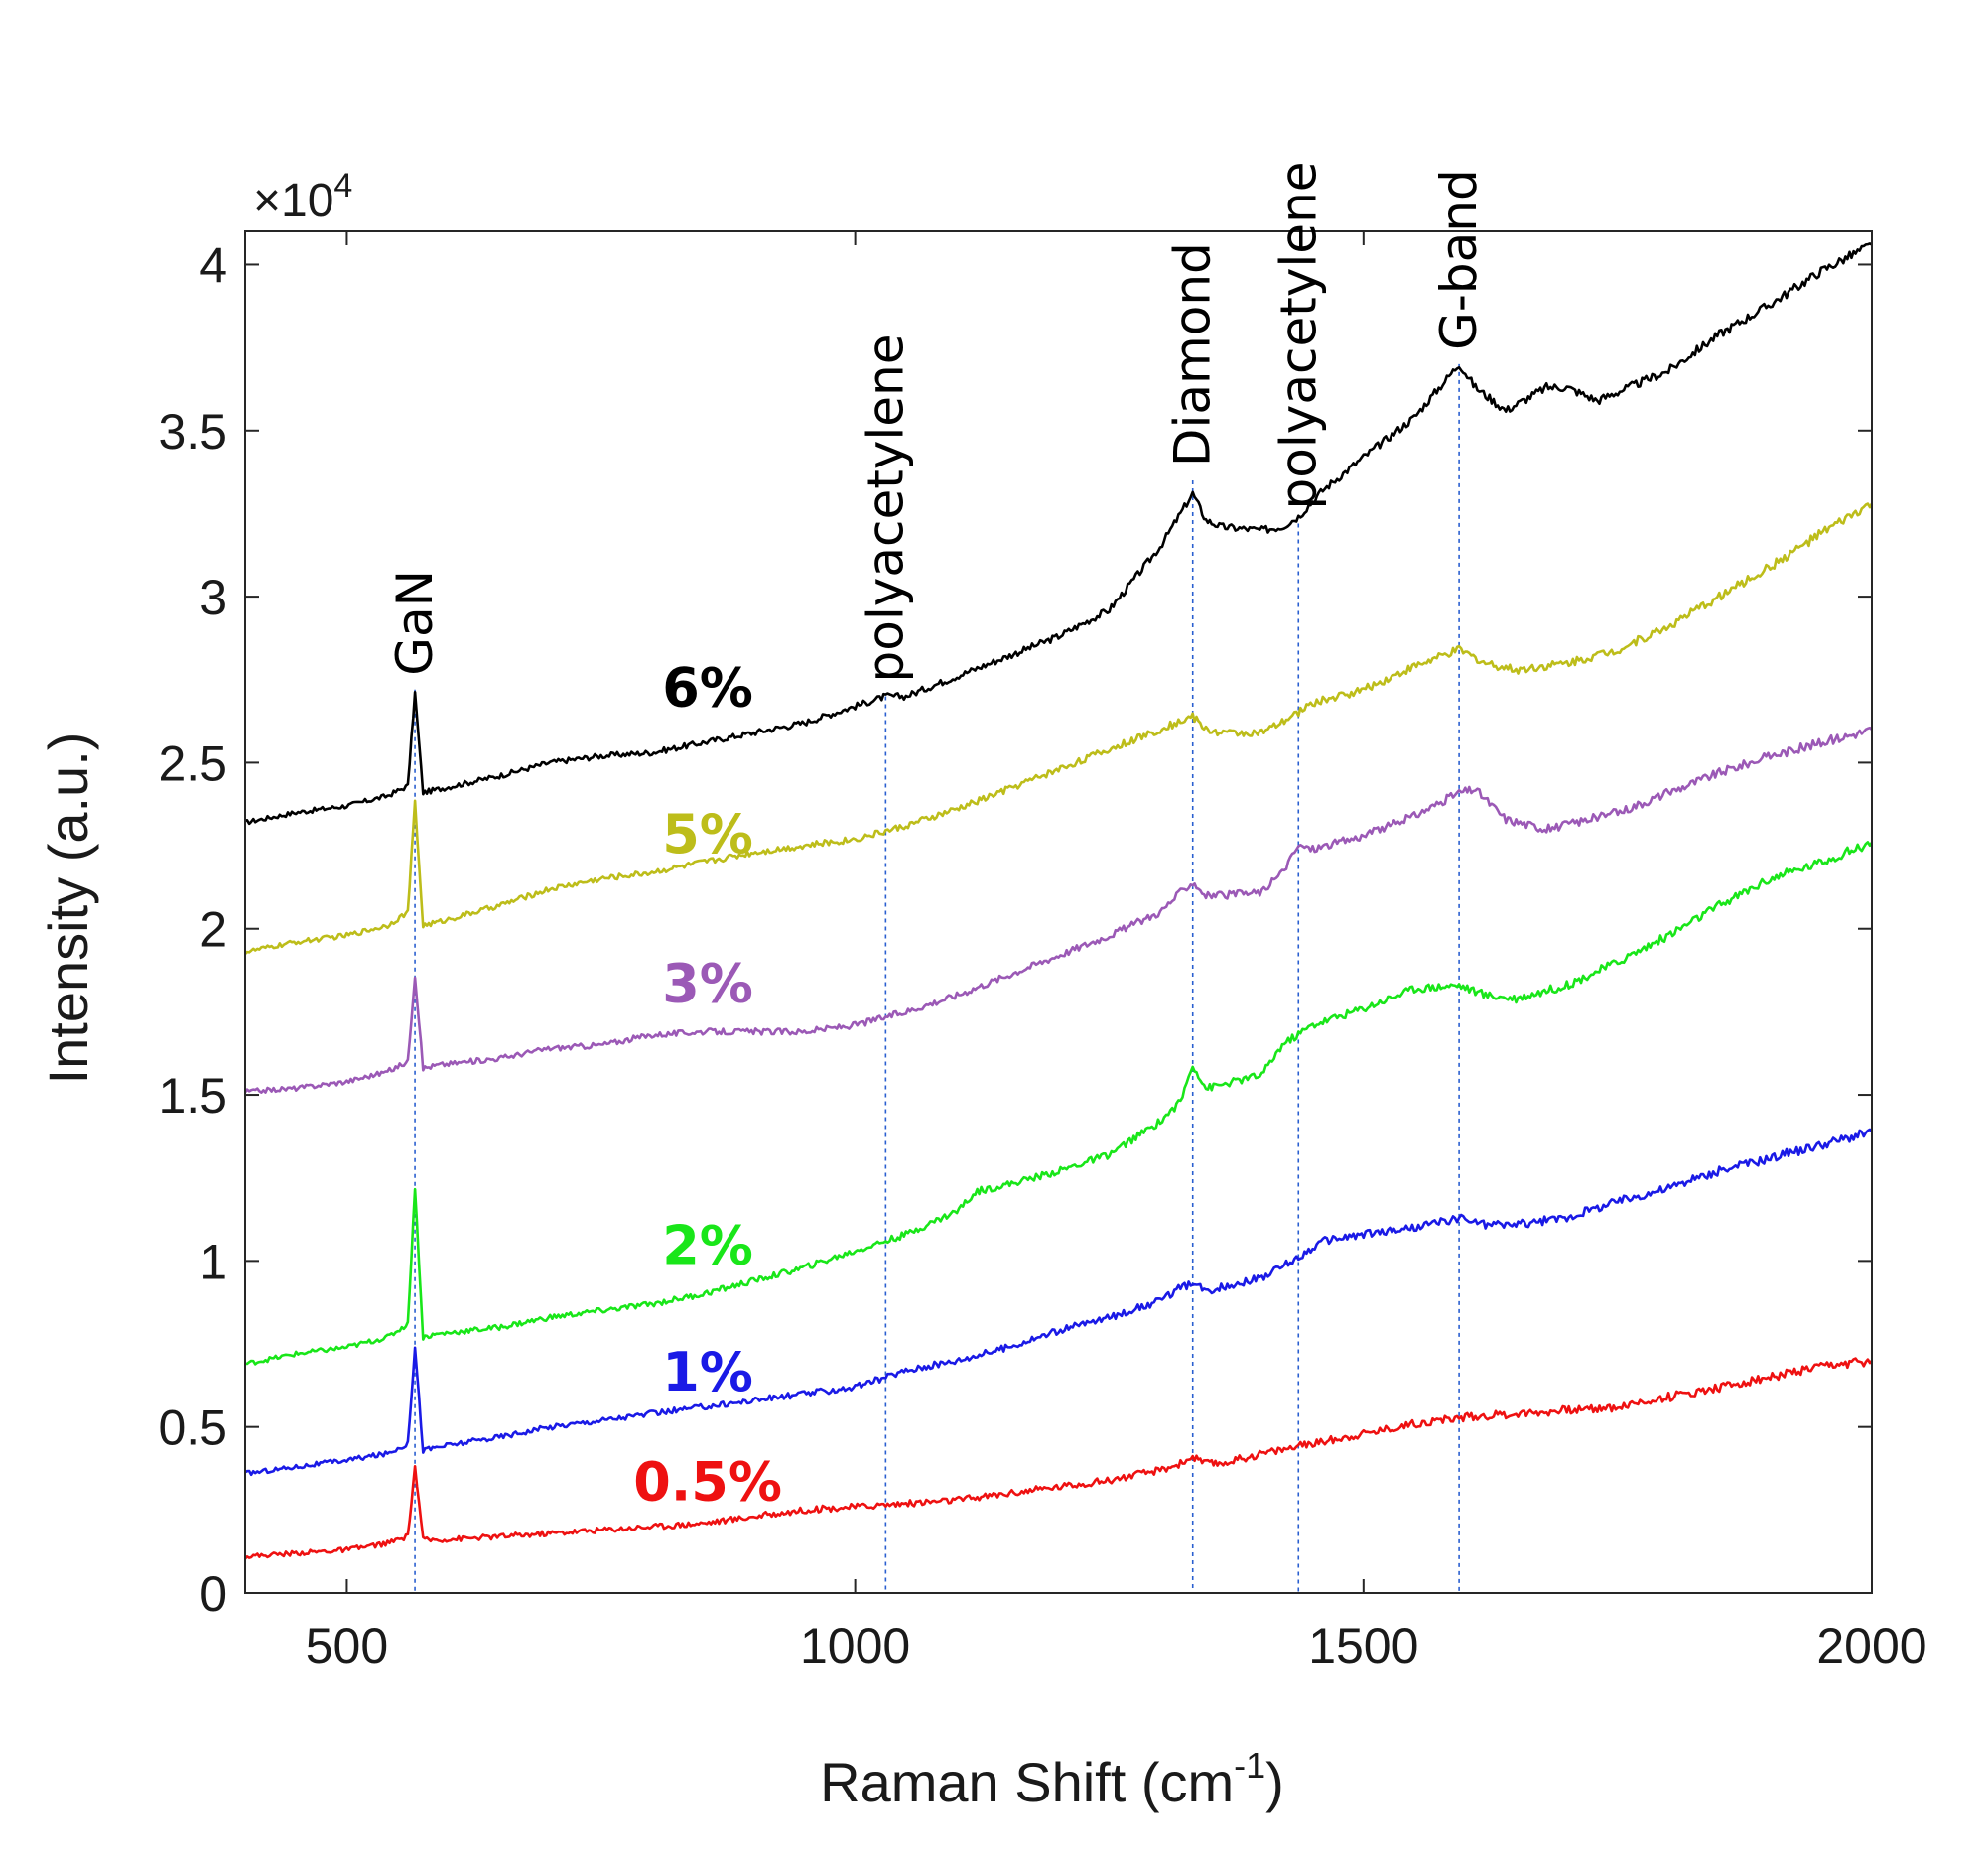  What do you see at coordinates (1459, 259) in the screenshot?
I see `annotation-label: G-band` at bounding box center [1459, 259].